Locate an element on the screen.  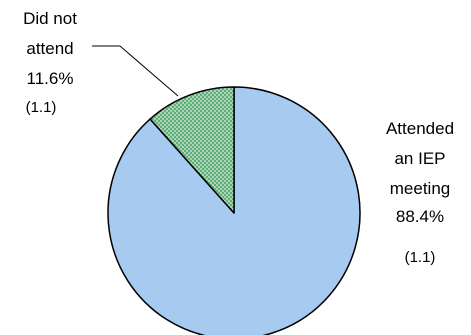
slice-label-attended-line3: meeting is located at coordinates (420, 188).